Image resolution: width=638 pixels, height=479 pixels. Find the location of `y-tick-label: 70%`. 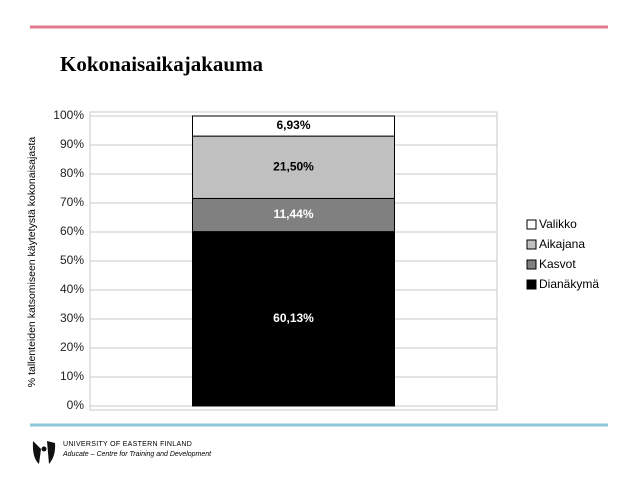

y-tick-label: 70% is located at coordinates (72, 202).